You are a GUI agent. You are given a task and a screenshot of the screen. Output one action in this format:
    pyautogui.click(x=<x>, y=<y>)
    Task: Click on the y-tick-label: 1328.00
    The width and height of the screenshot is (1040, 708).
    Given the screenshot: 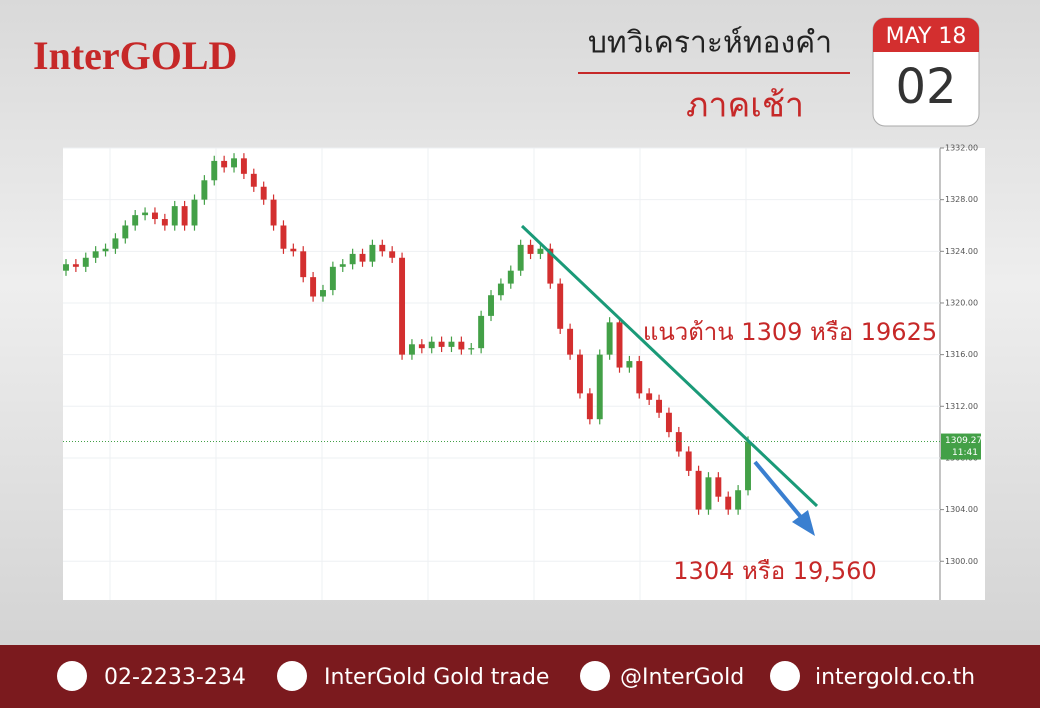 What is the action you would take?
    pyautogui.click(x=961, y=199)
    